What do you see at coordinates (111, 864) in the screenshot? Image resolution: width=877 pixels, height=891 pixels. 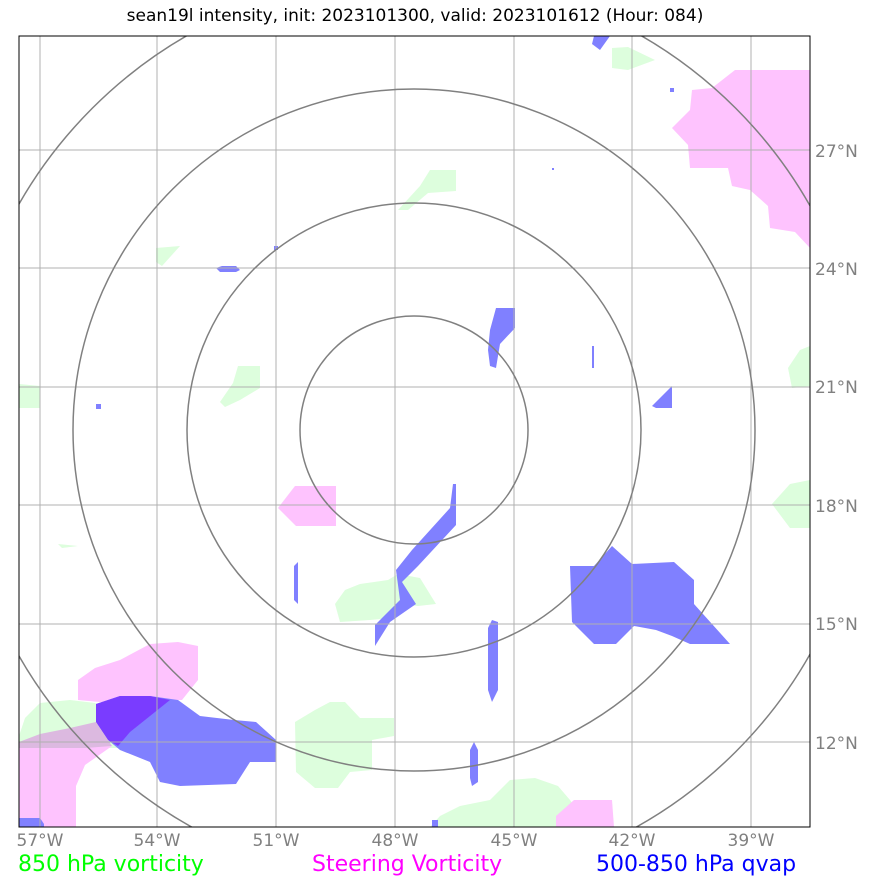 I see `legend-850hpa-vorticity: 850 hPa vorticity` at bounding box center [111, 864].